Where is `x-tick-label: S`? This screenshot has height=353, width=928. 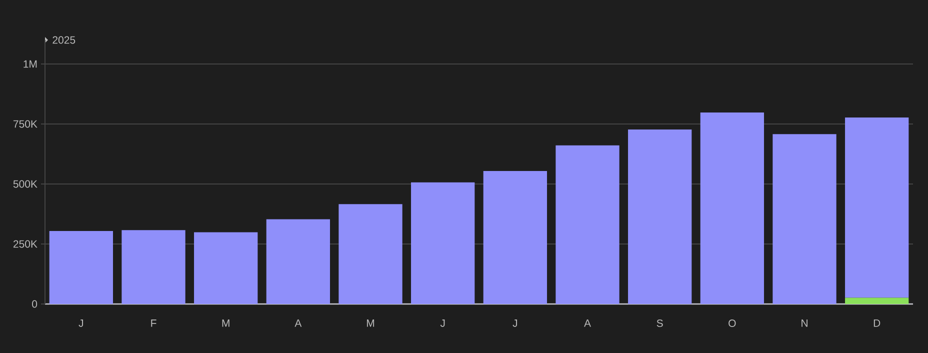
x-tick-label: S is located at coordinates (659, 323).